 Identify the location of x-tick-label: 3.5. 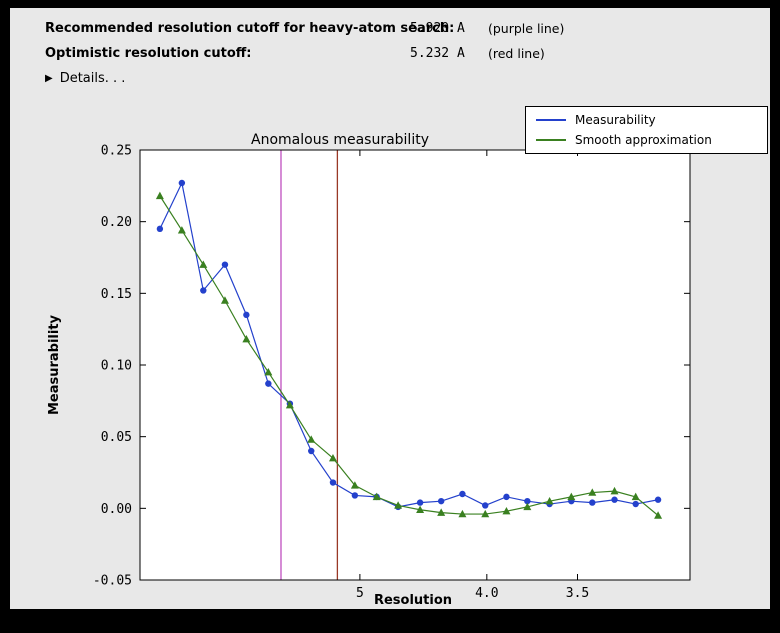
(577, 593).